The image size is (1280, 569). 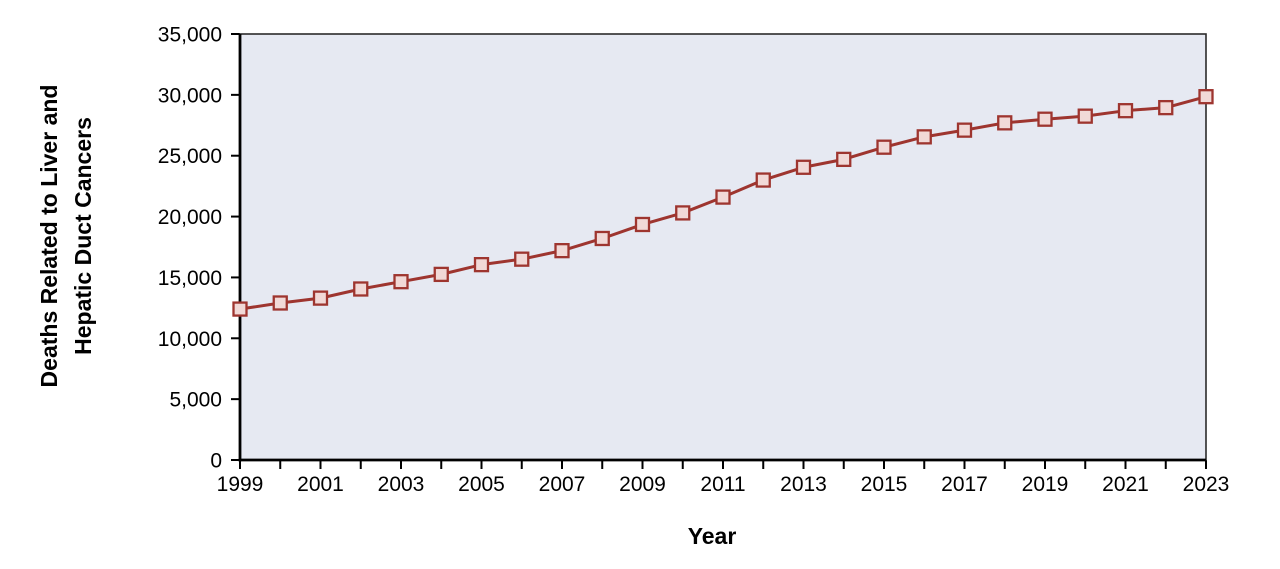 I want to click on data-point-2013, so click(x=803, y=167).